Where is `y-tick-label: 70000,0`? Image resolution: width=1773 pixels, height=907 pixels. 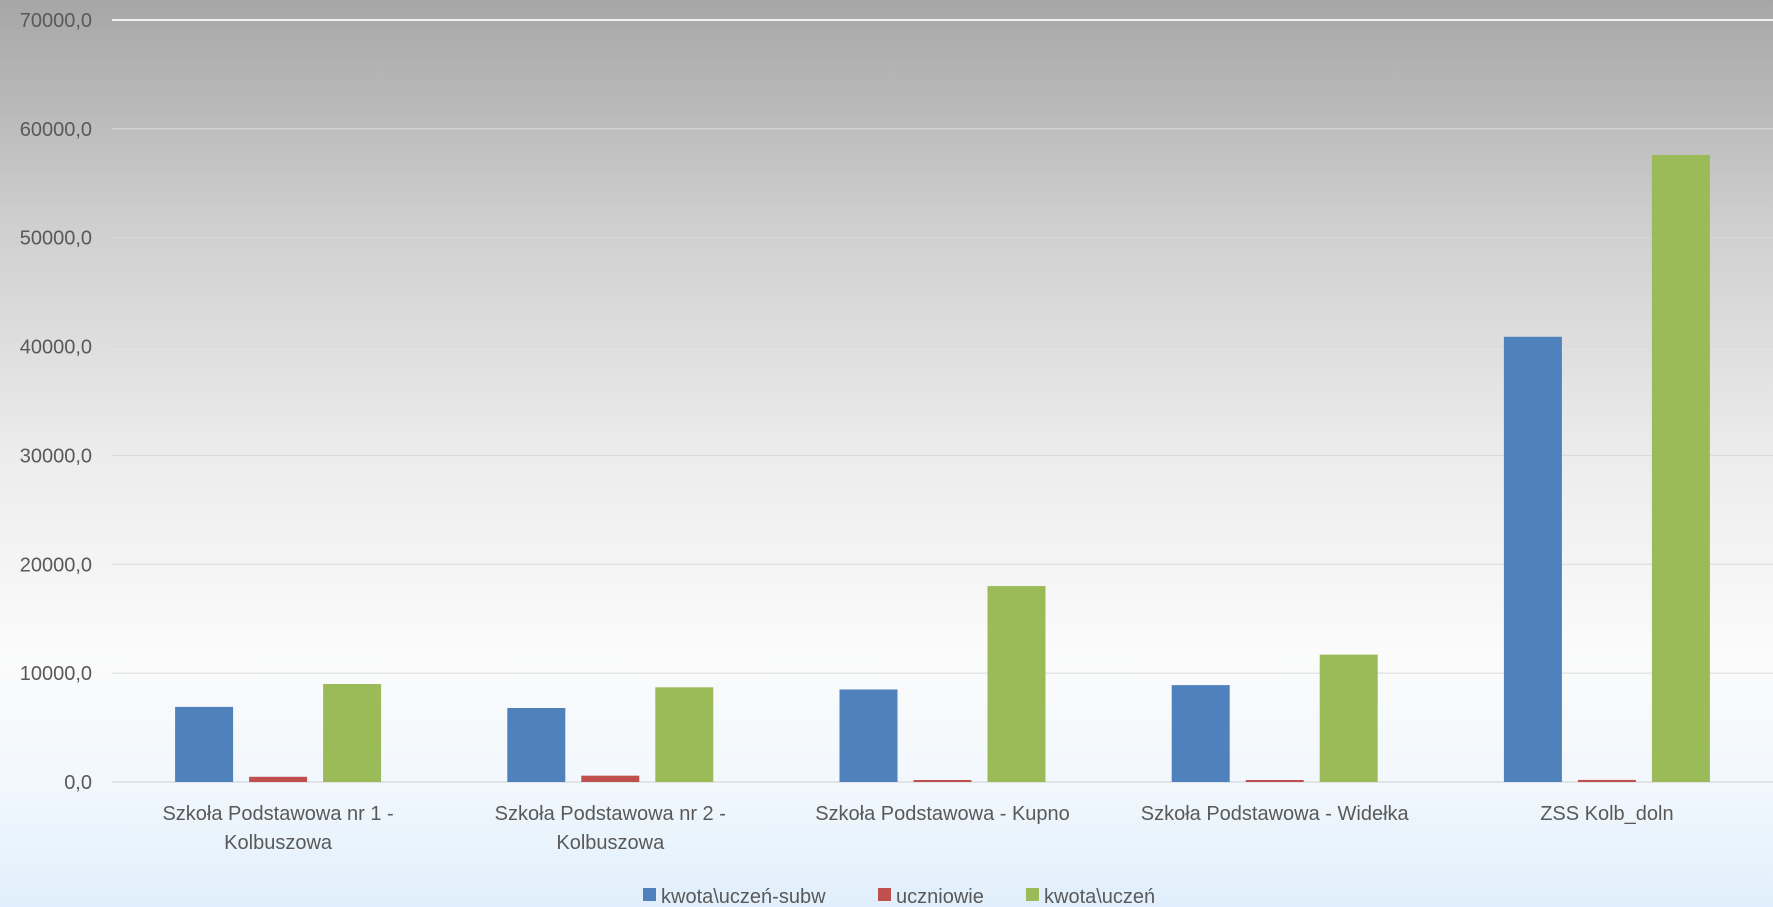
y-tick-label: 70000,0 is located at coordinates (56, 21).